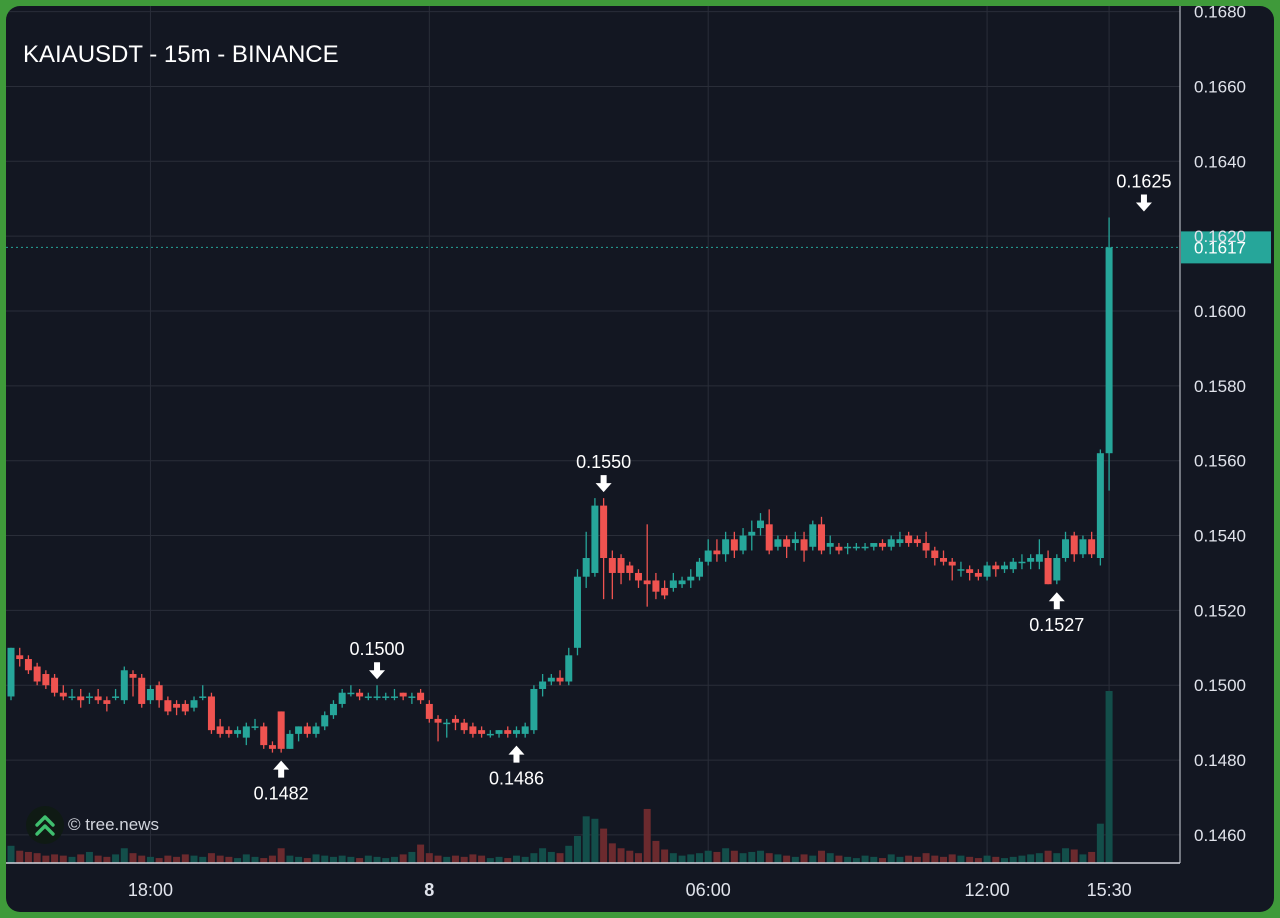 The height and width of the screenshot is (918, 1280). Describe the element at coordinates (593, 881) in the screenshot. I see `time-axis: 18:00 8 06:00 12:00 15:30` at that location.